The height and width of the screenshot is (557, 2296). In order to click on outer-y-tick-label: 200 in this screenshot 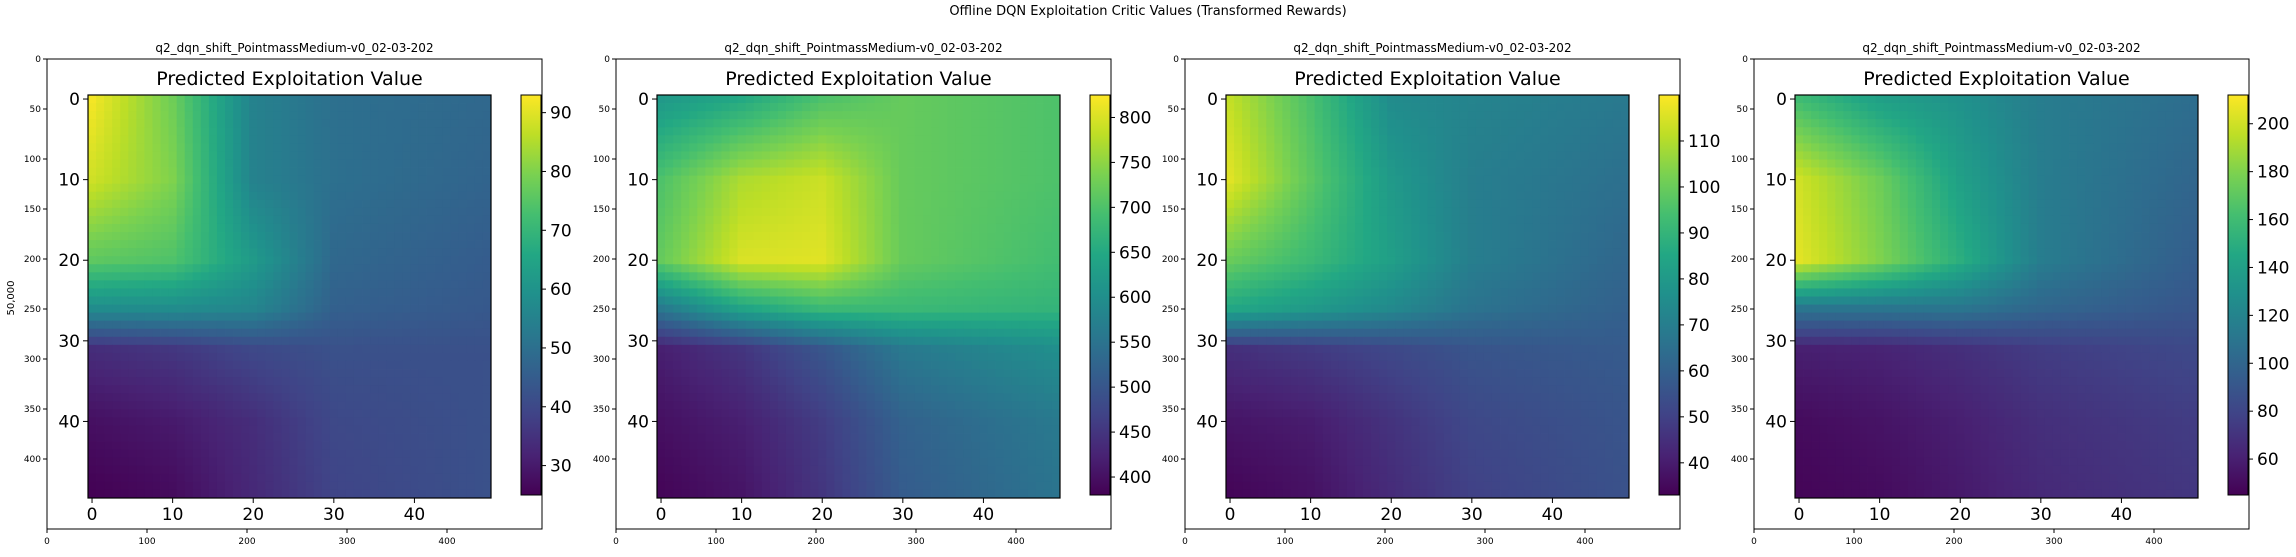, I will do `click(32, 260)`.